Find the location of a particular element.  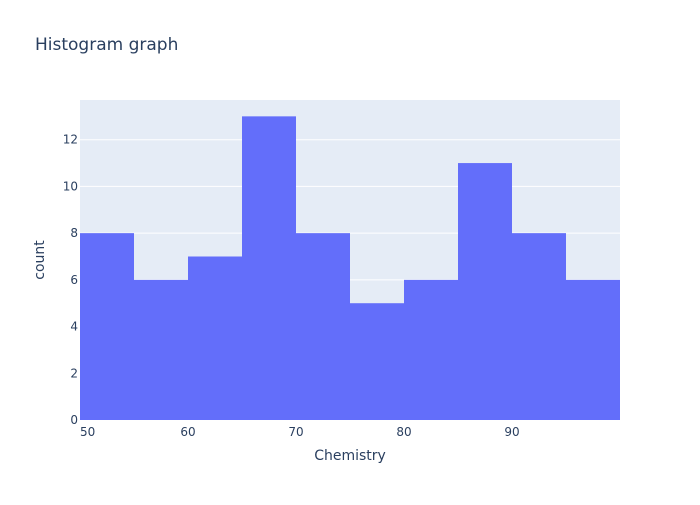

x-tick-label: 80 is located at coordinates (403, 432).